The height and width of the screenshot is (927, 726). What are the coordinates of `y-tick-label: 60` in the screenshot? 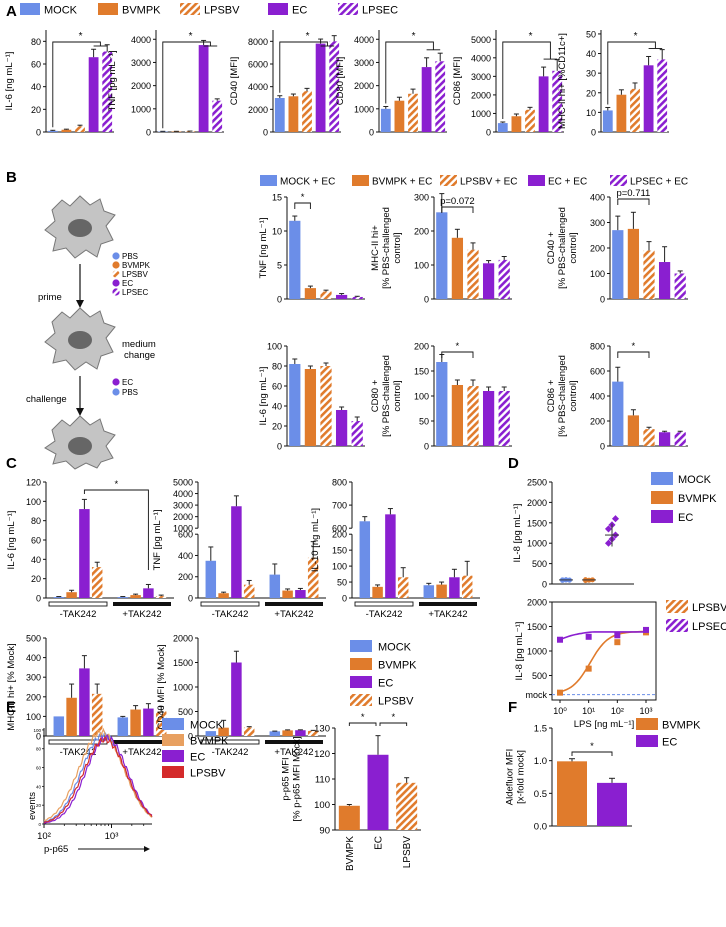 It's located at (39, 768).